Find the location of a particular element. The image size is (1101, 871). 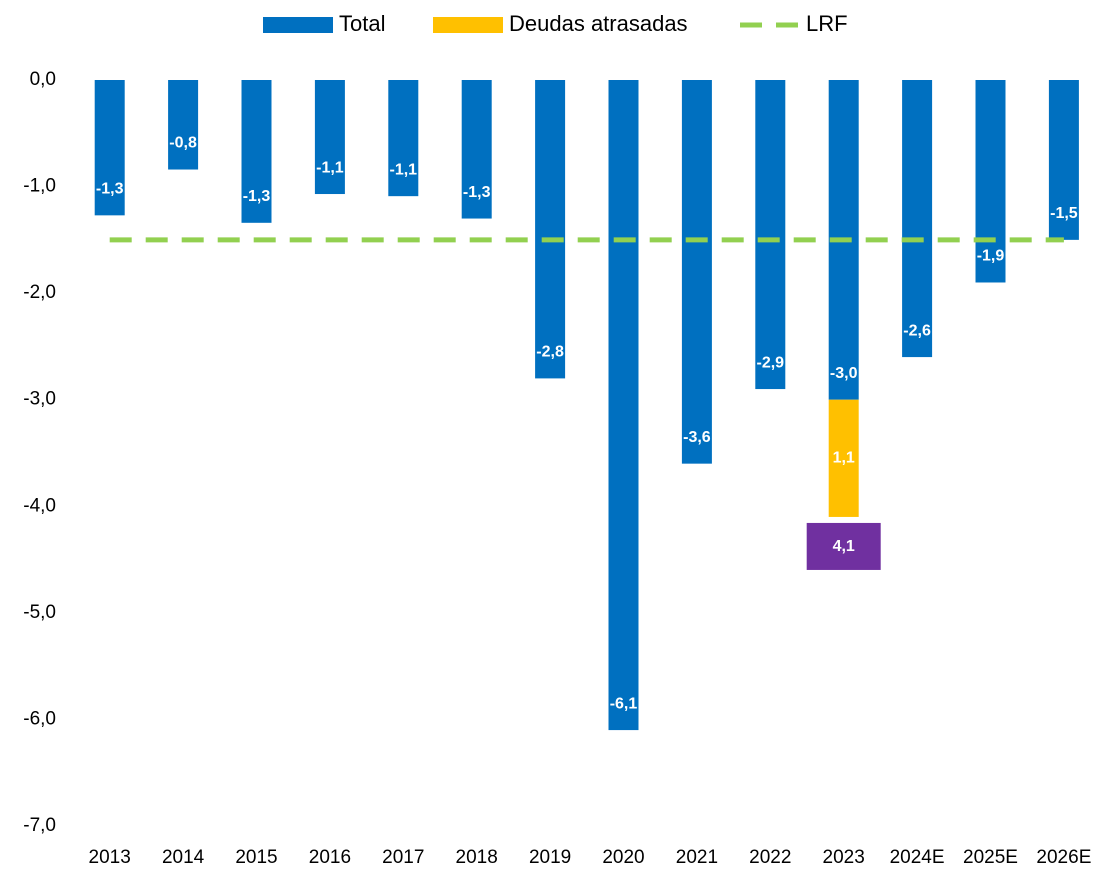

y-tick-label: -4,0 is located at coordinates (39, 505).